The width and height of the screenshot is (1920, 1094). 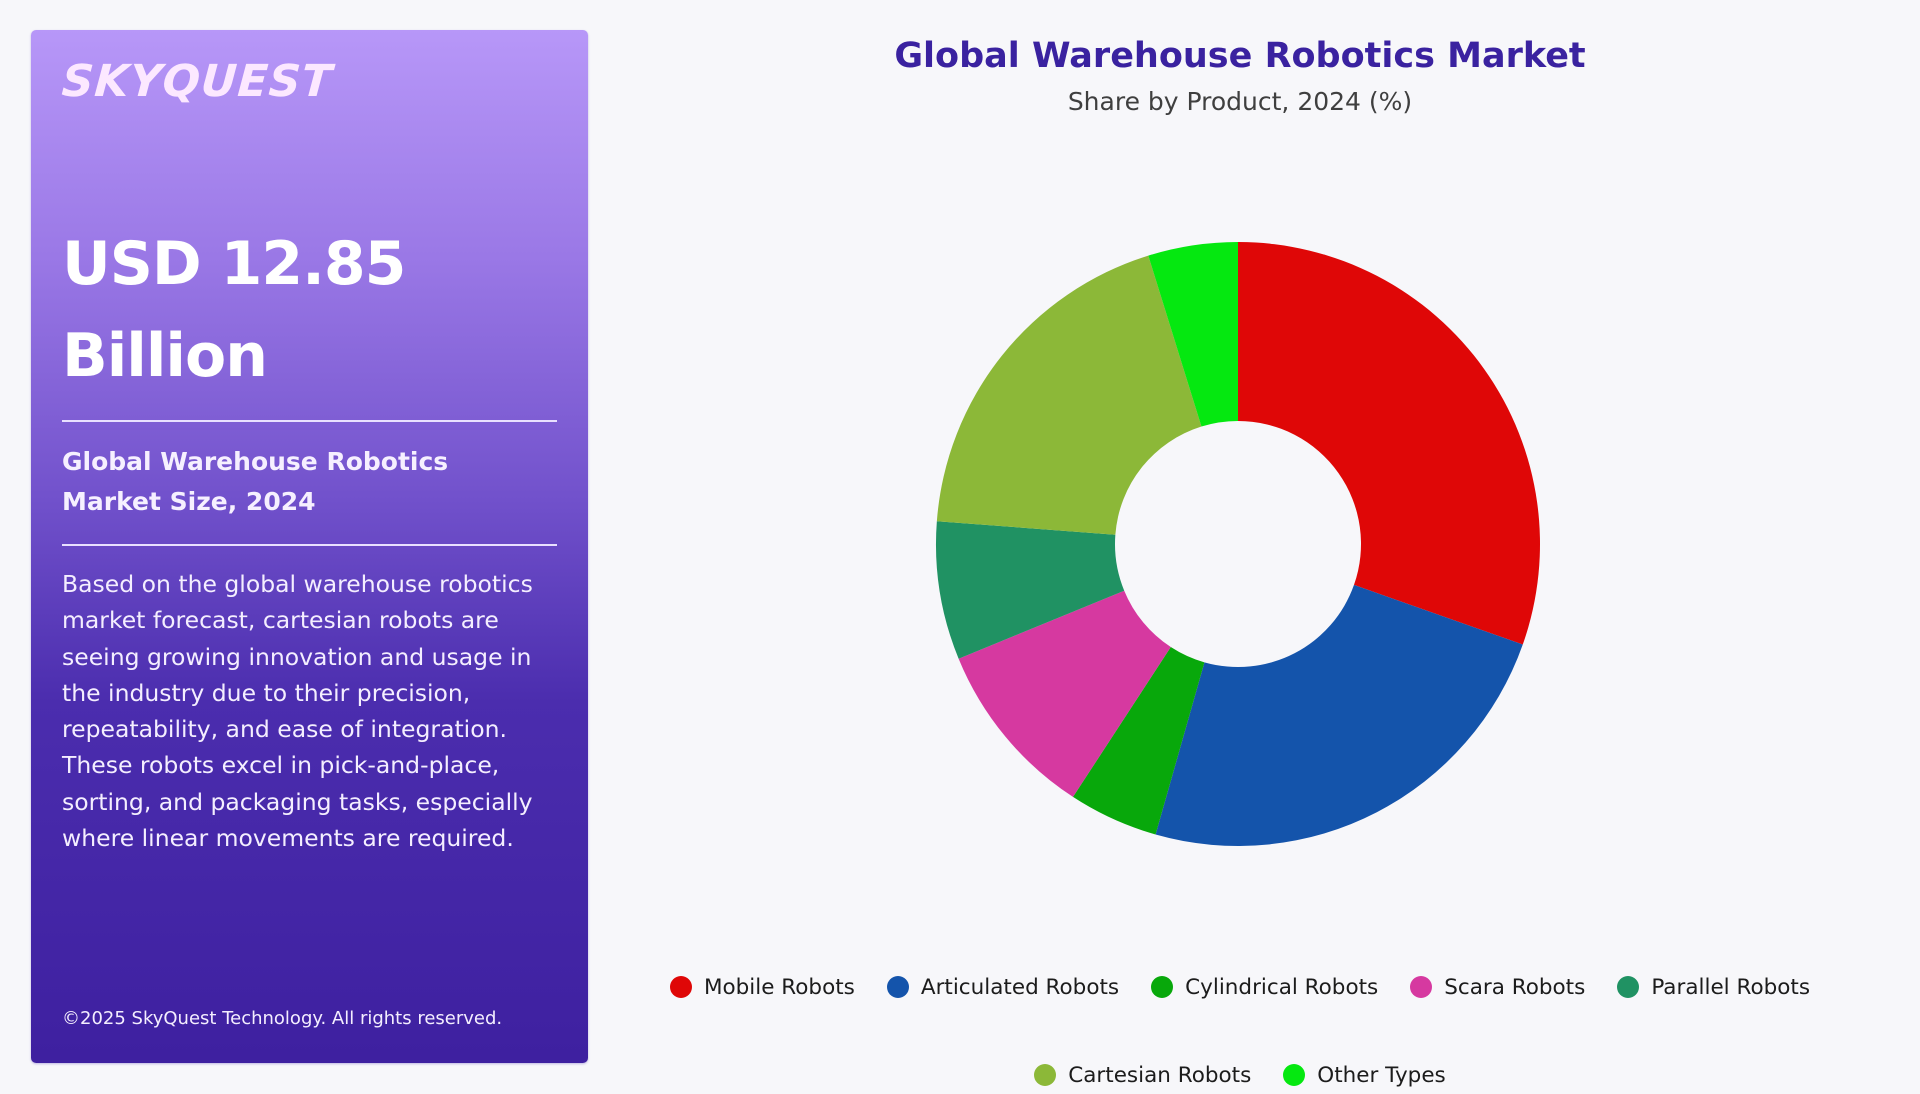 I want to click on market-size-heading-line2: Market Size, 2024, so click(x=189, y=501).